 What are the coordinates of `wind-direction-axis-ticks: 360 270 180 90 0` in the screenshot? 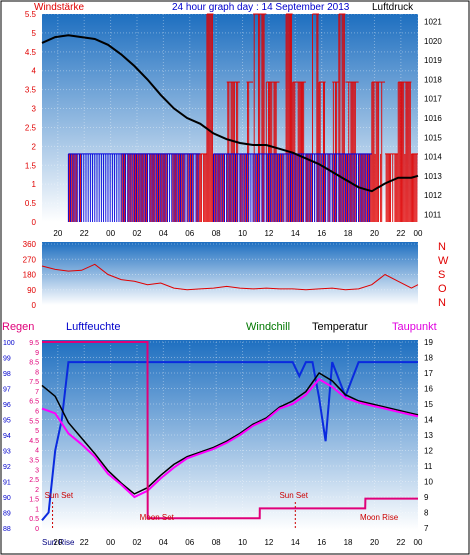 It's located at (30, 275).